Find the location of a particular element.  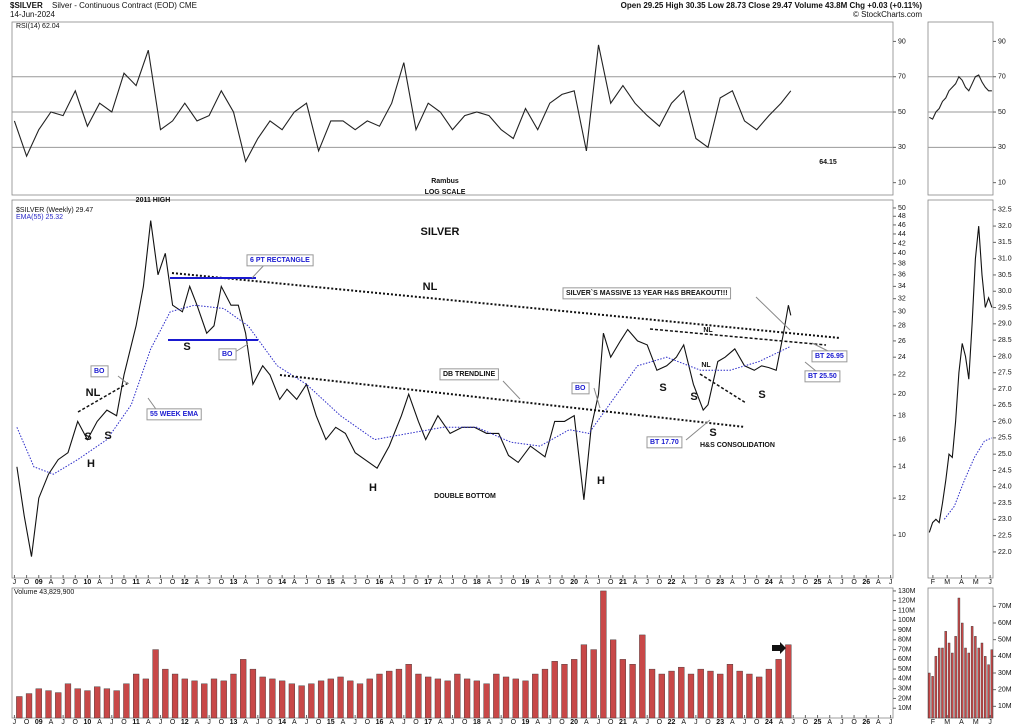

y-tick-label: 22.5 is located at coordinates (1005, 535).